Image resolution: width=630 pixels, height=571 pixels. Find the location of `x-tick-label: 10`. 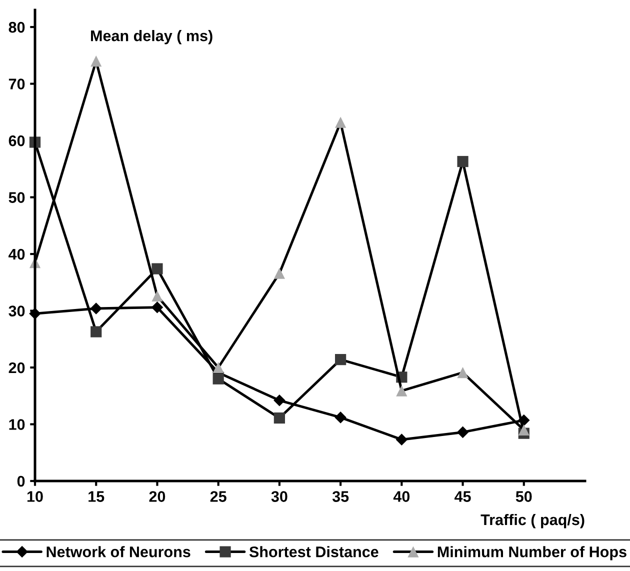

x-tick-label: 10 is located at coordinates (35, 496).